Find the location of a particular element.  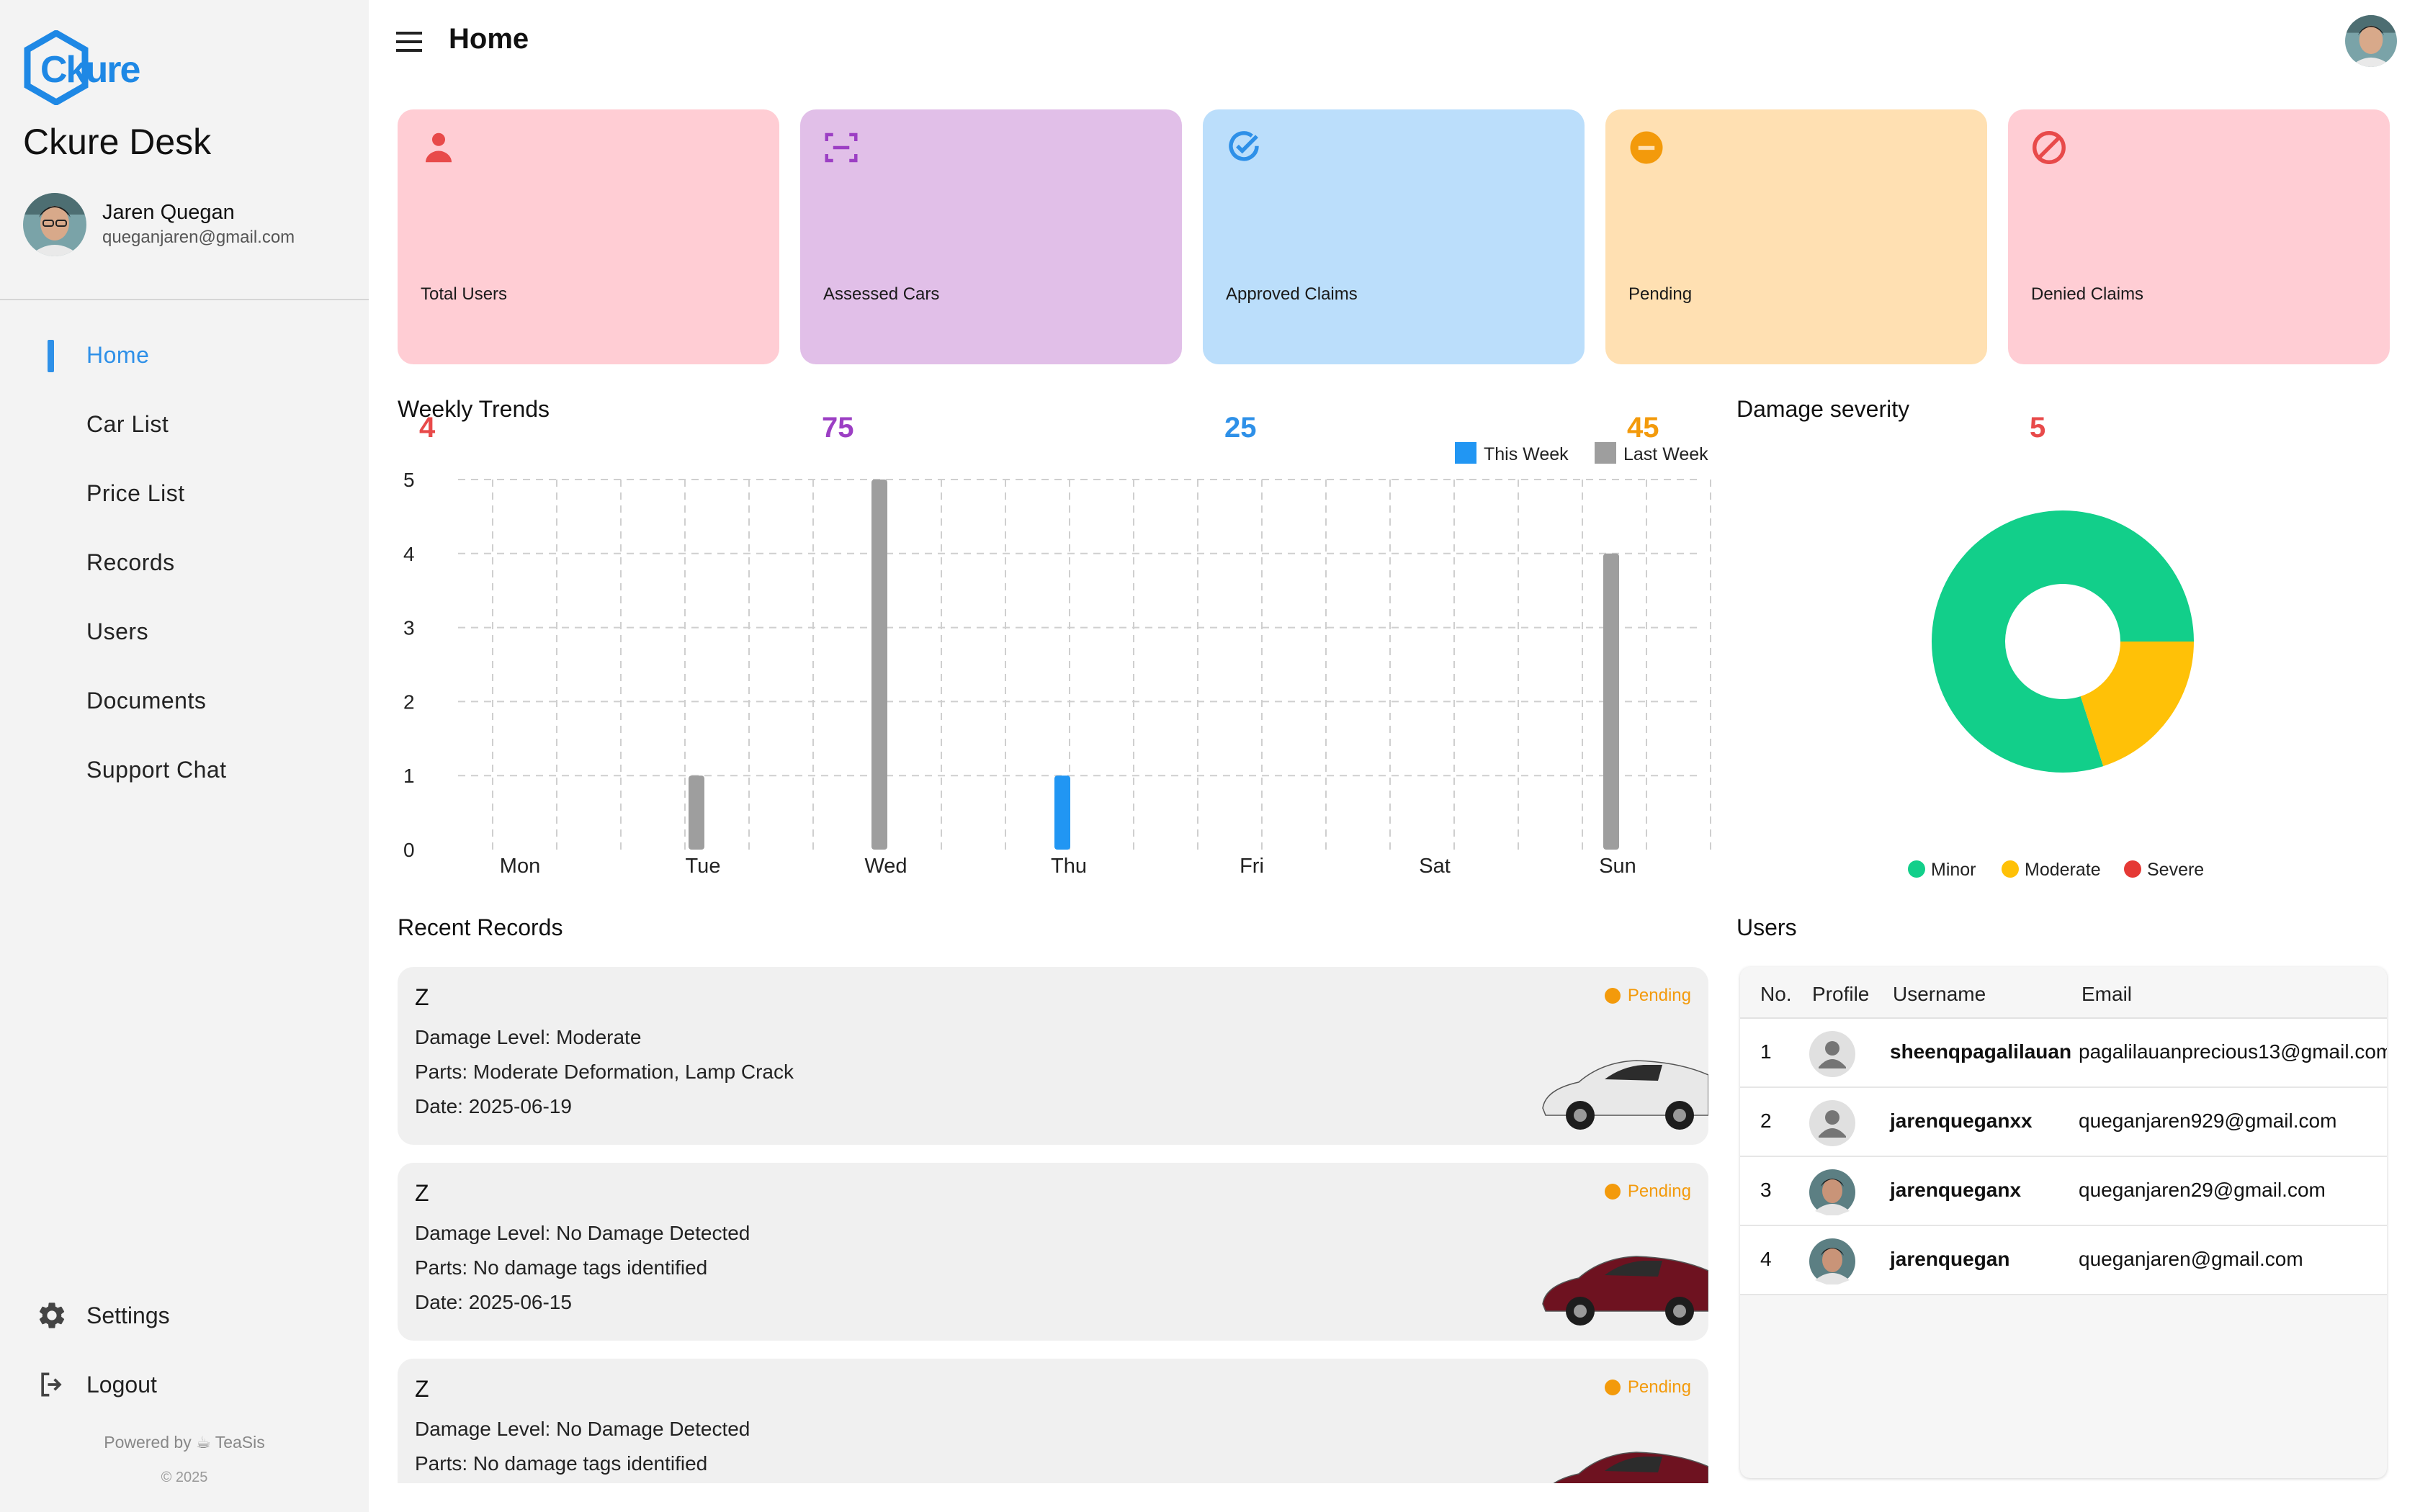

logo-text: Ckure is located at coordinates (90, 70).